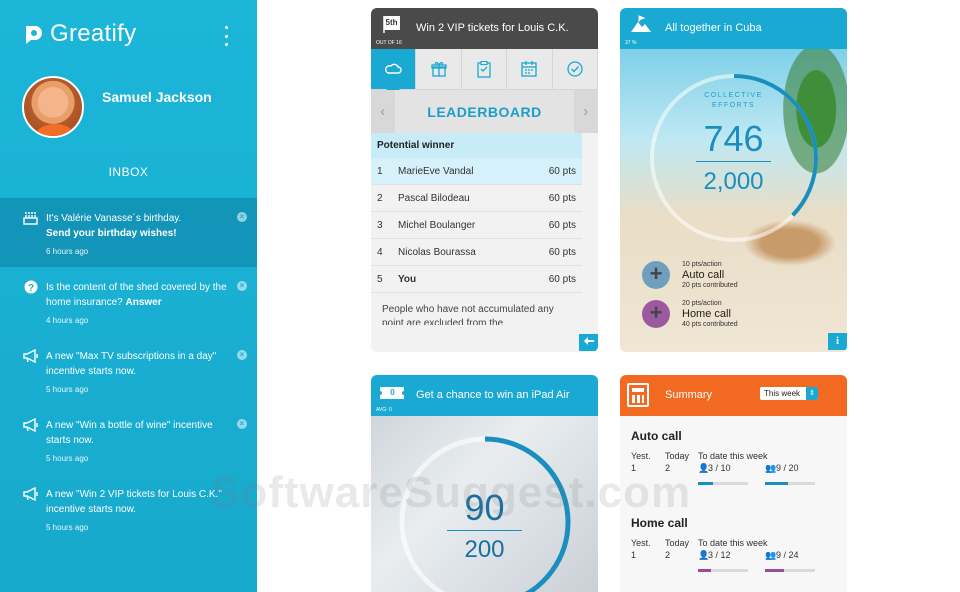 The image size is (960, 592). Describe the element at coordinates (484, 111) in the screenshot. I see `leaderboard-heading: LEADERBOARD` at that location.